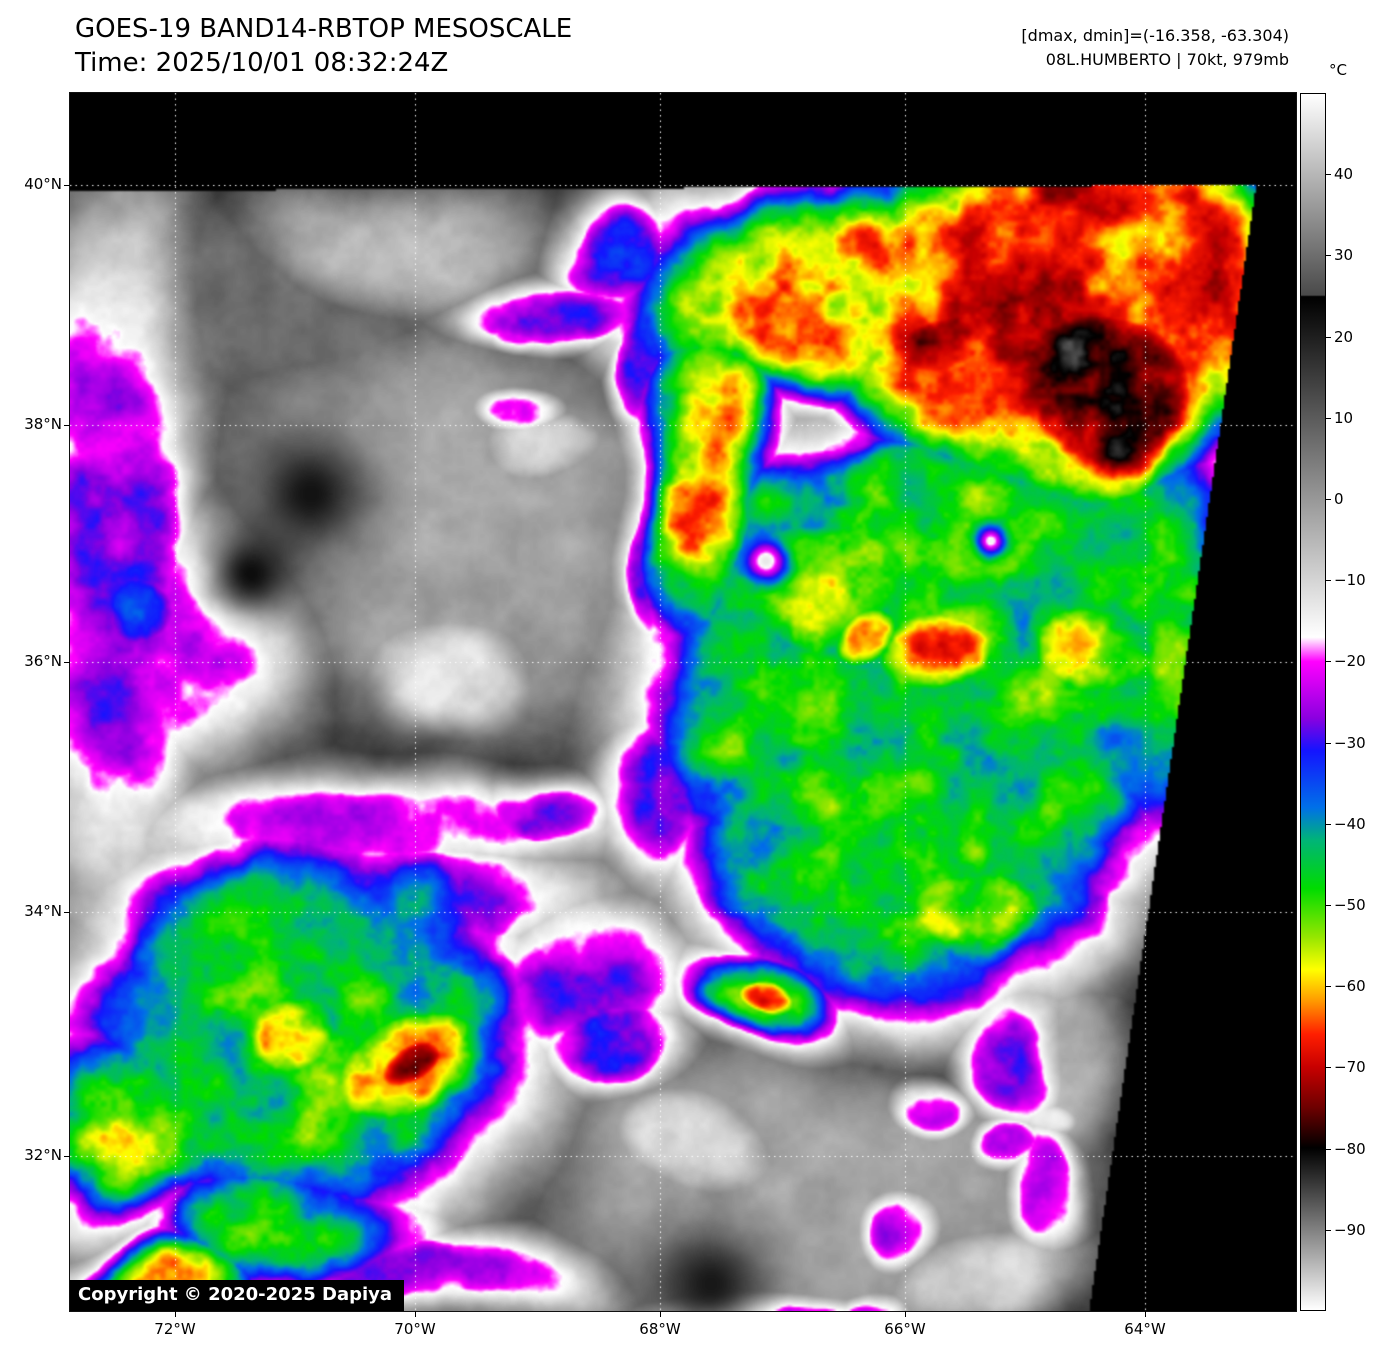 This screenshot has width=1389, height=1359. What do you see at coordinates (1350, 580) in the screenshot?
I see `colorbar-tick-label: −10` at bounding box center [1350, 580].